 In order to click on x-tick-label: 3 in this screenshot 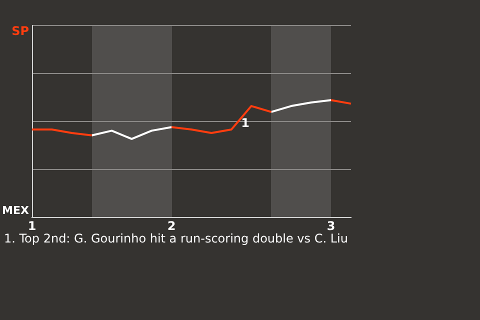, I will do `click(331, 225)`.